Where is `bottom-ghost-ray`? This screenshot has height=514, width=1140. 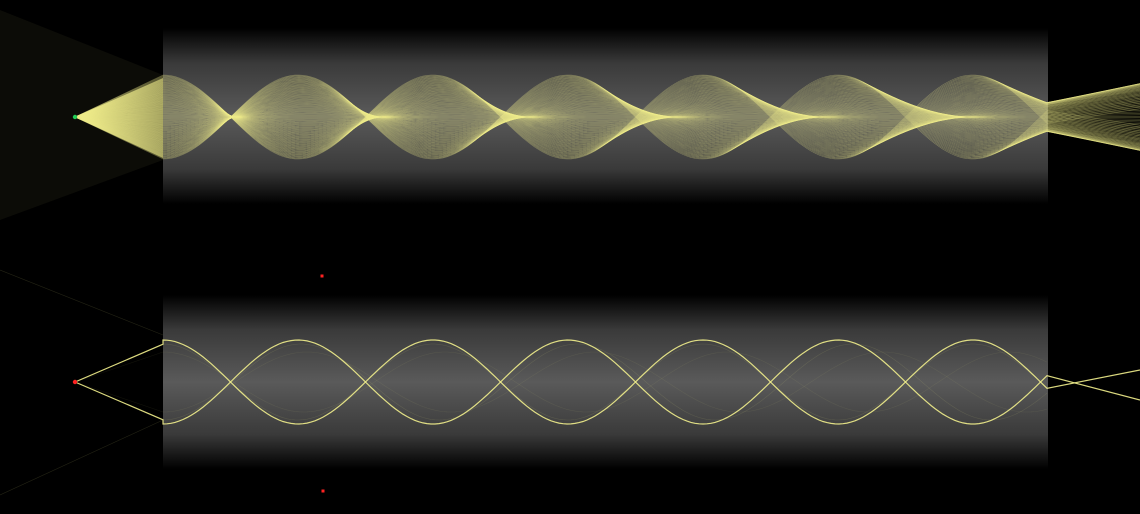 bottom-ghost-ray is located at coordinates (561, 382).